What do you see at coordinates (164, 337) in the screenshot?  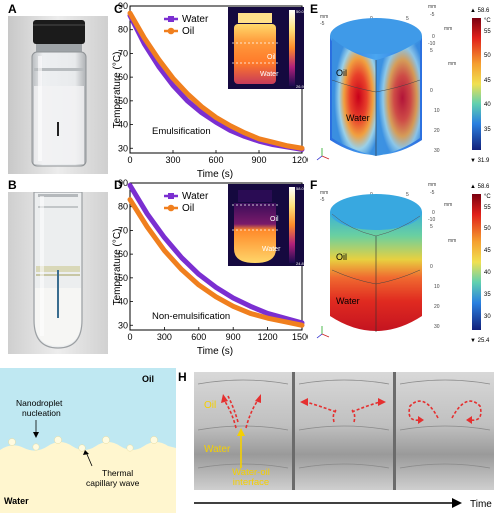 I see `x-tick-label-d-1: 300` at bounding box center [164, 337].